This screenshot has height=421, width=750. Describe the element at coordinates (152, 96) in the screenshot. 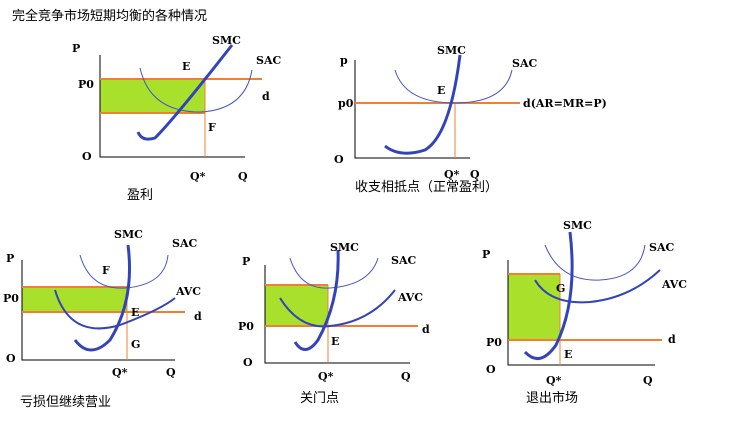

I see `profit-area` at that location.